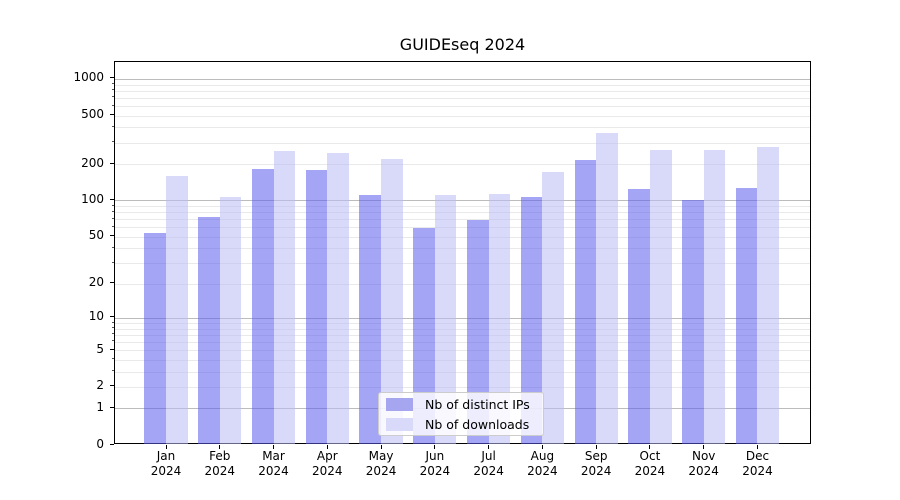  Describe the element at coordinates (381, 456) in the screenshot. I see `x-tick-month: May` at that location.